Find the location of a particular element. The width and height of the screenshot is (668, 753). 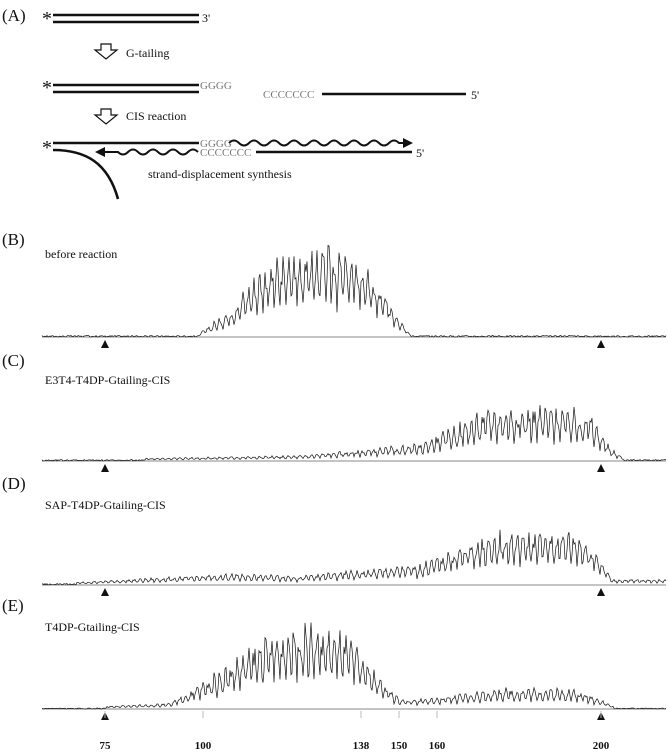

panel-title-e: T4DP-Gtailing-CIS is located at coordinates (92, 627).